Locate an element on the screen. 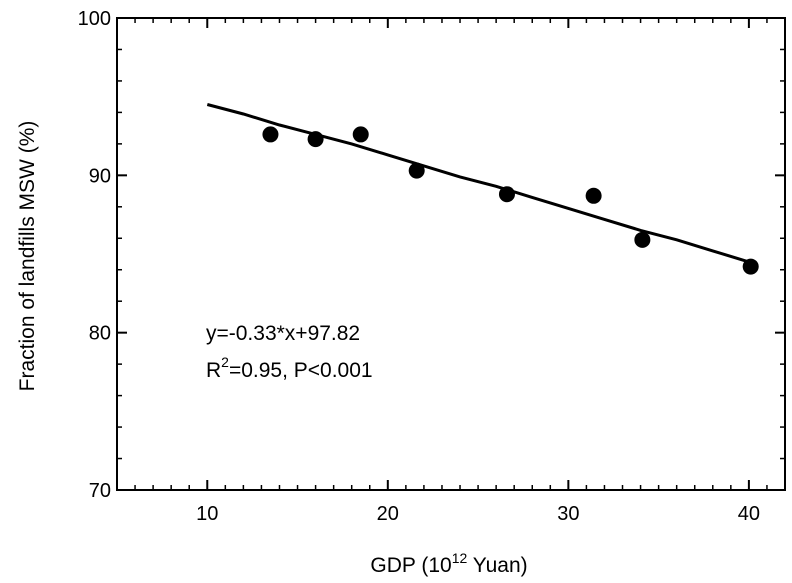 This screenshot has width=792, height=583. y-tick-label: 90 is located at coordinates (100, 176).